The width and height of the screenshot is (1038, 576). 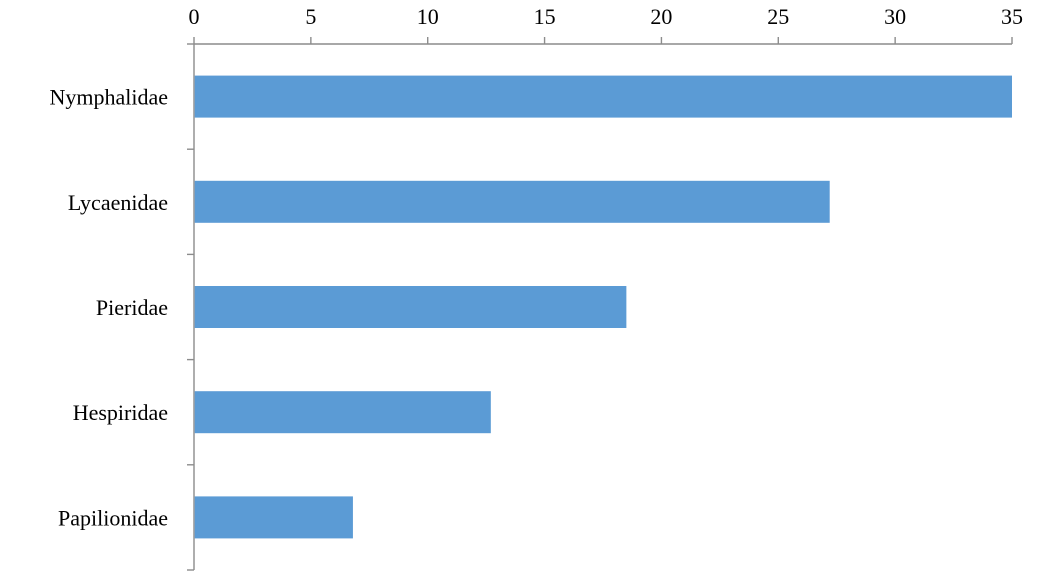 I want to click on bar-lycaenidae, so click(x=512, y=201).